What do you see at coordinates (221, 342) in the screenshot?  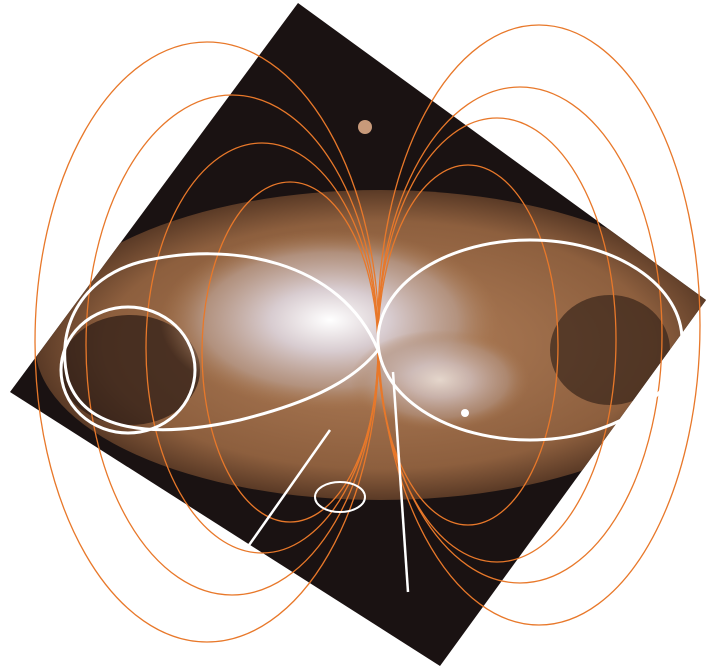 I see `left-loop` at bounding box center [221, 342].